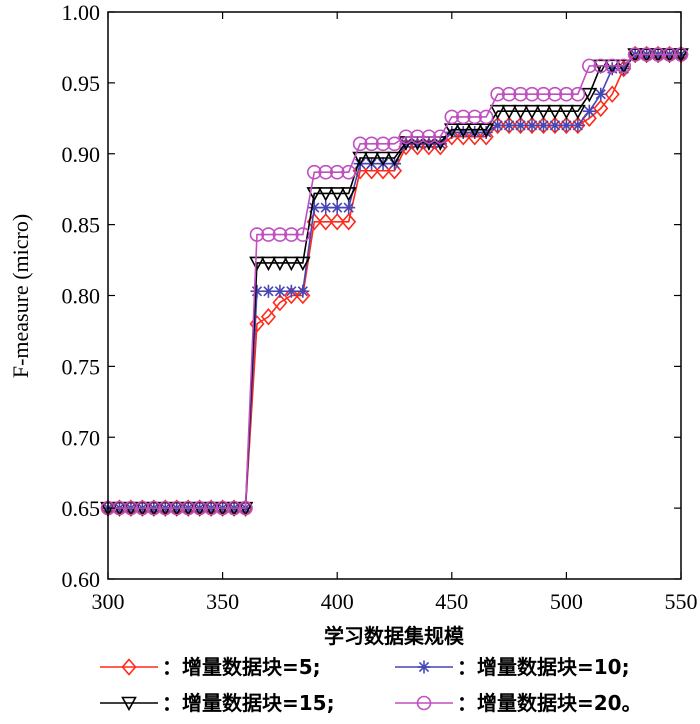  What do you see at coordinates (337, 601) in the screenshot?
I see `x-tick-label: 400` at bounding box center [337, 601].